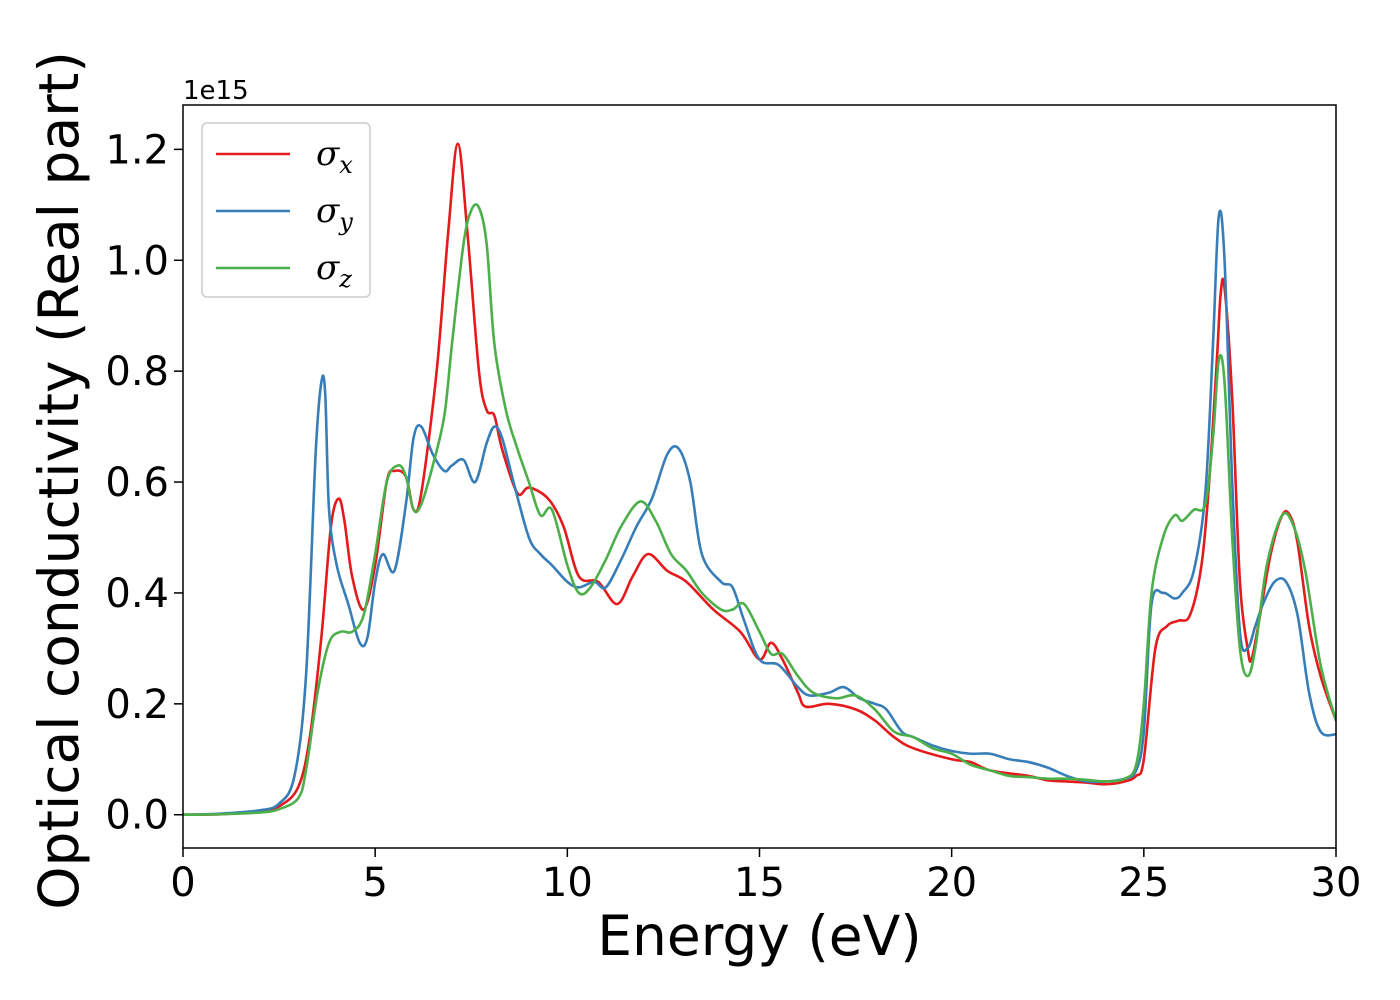 Image resolution: width=1400 pixels, height=1000 pixels. Describe the element at coordinates (137, 150) in the screenshot. I see `y-tick-label: 1.2` at that location.